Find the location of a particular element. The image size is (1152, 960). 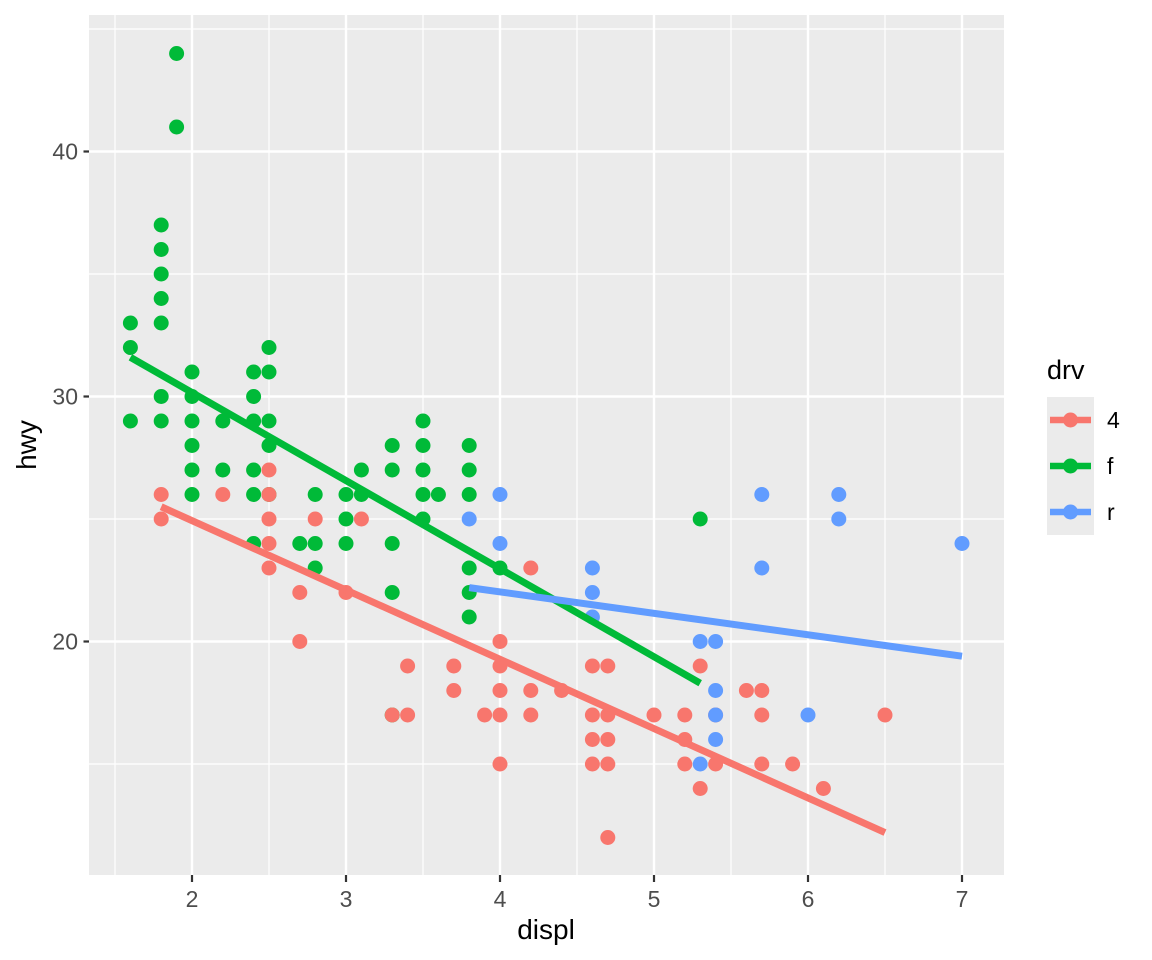

legend-key-point-r is located at coordinates (1070, 512).